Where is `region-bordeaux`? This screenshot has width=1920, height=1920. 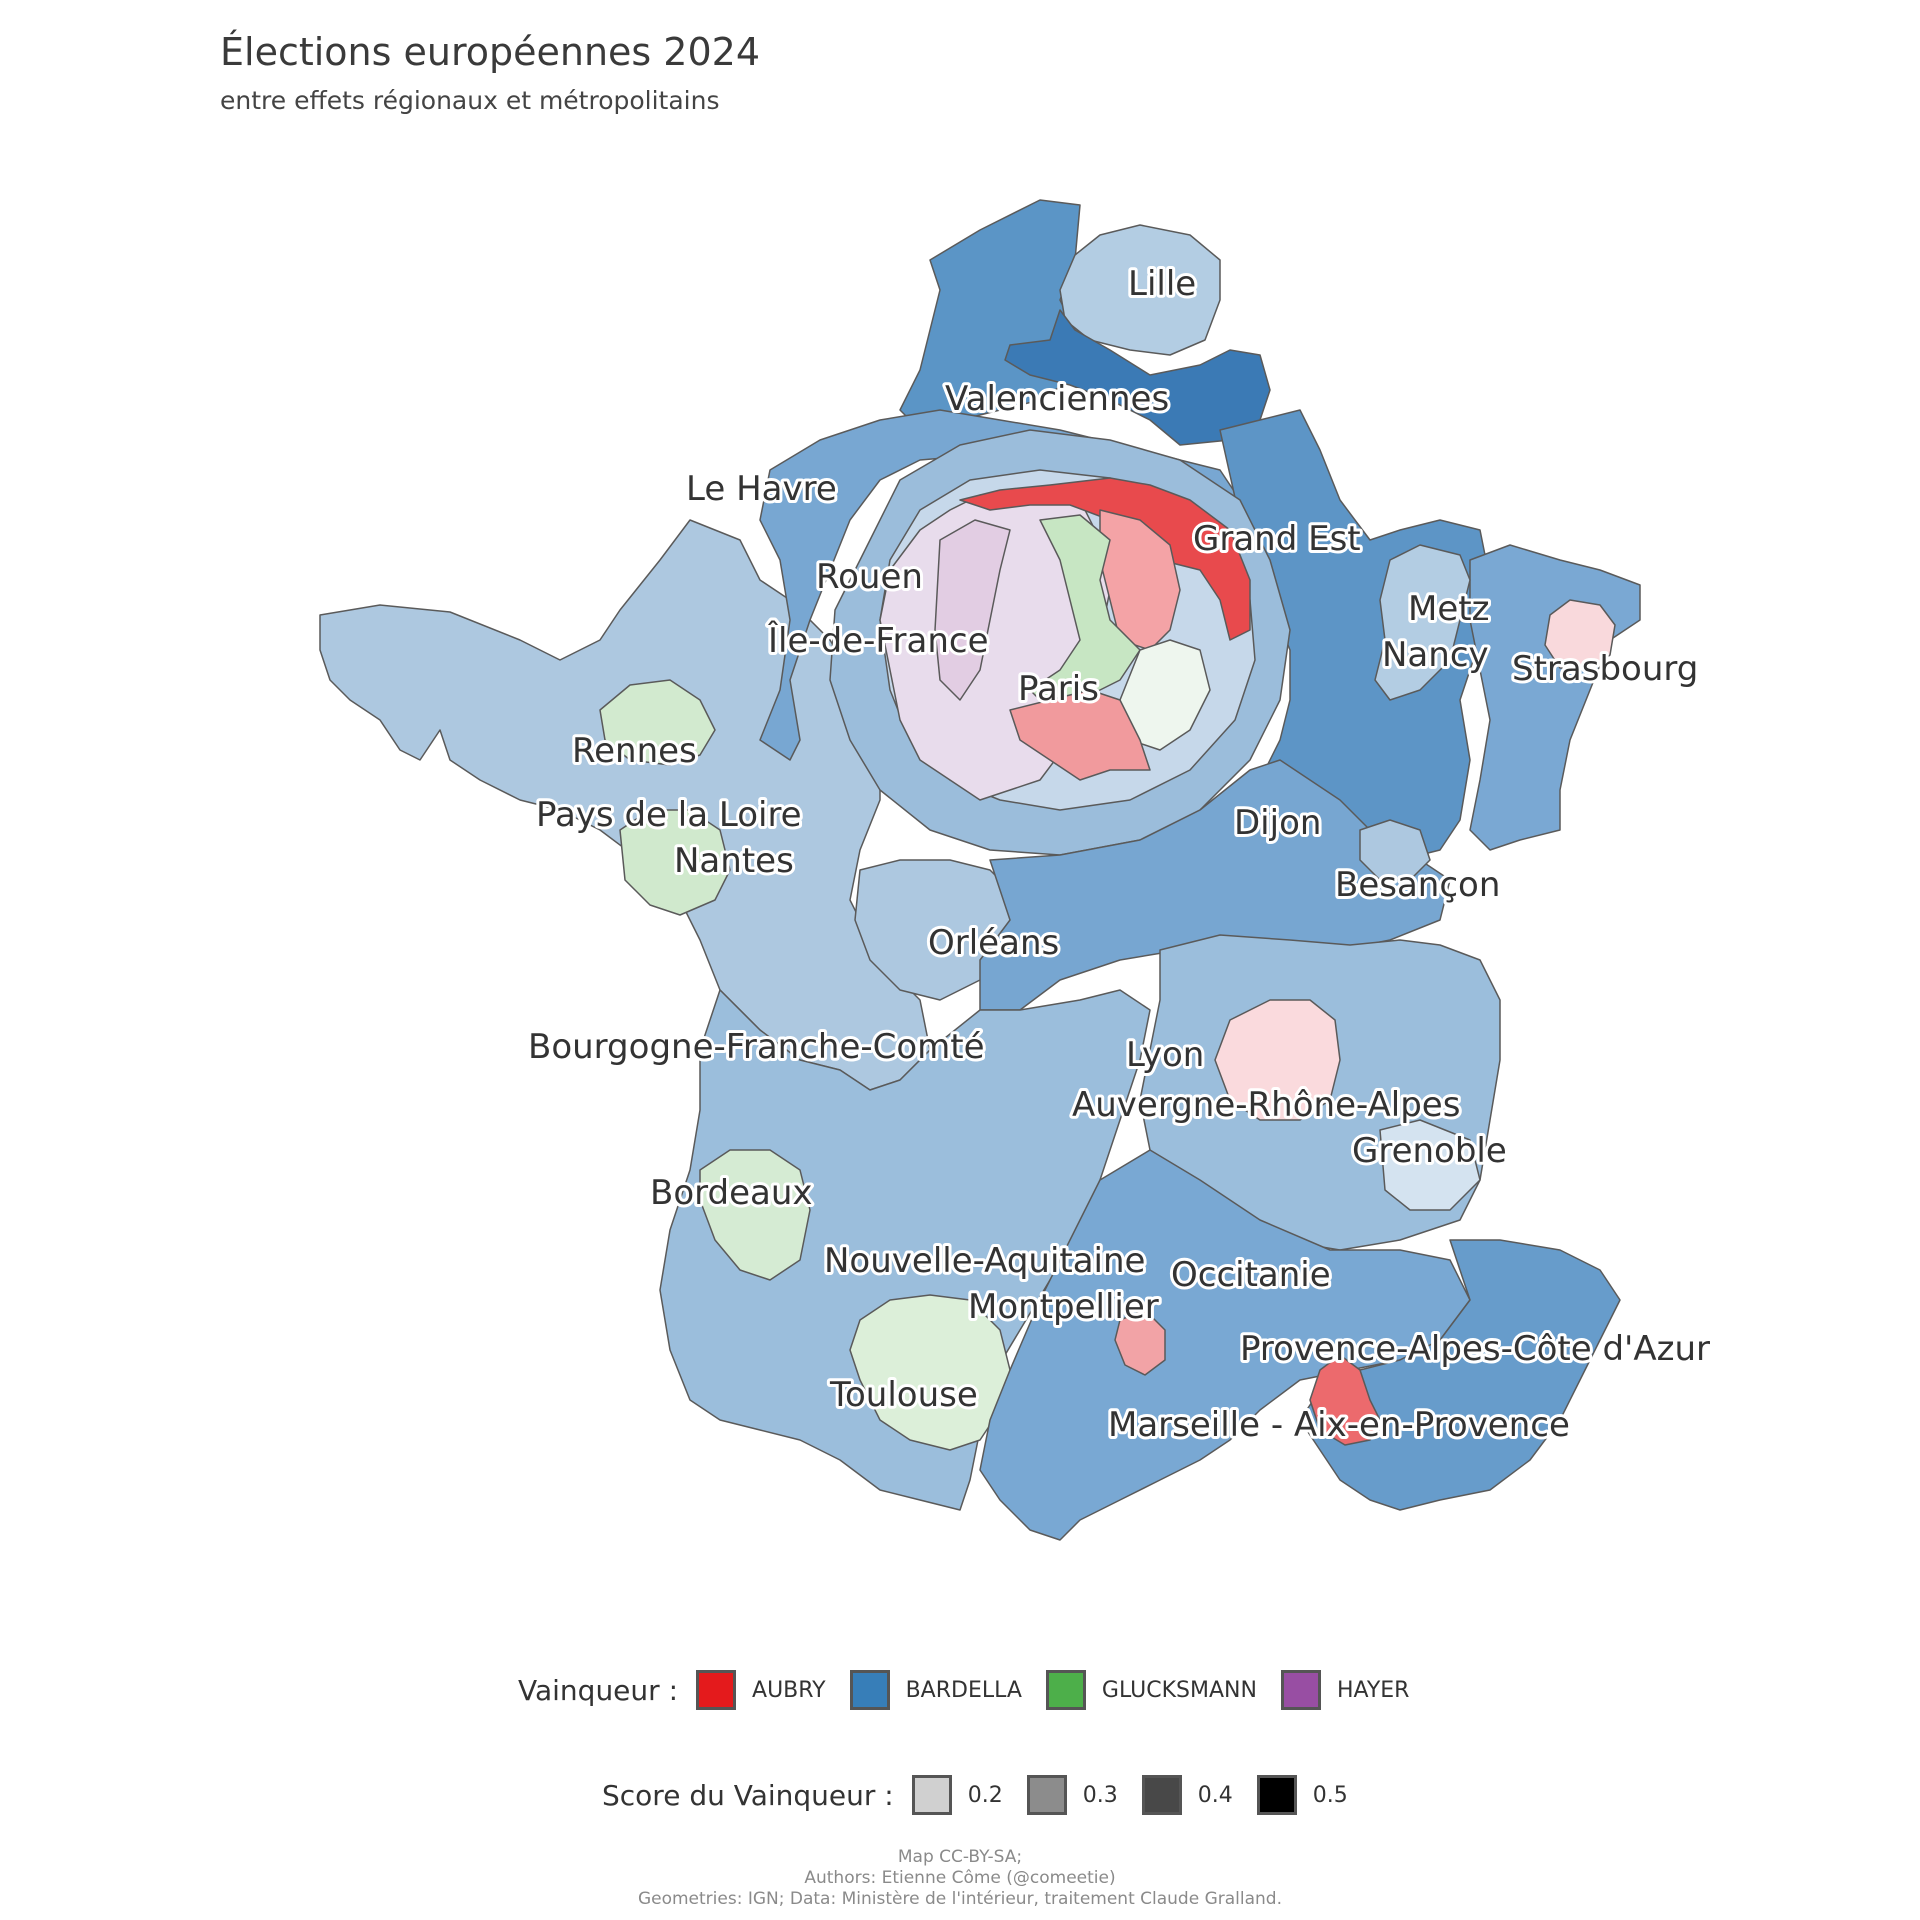
region-bordeaux is located at coordinates (755, 1215).